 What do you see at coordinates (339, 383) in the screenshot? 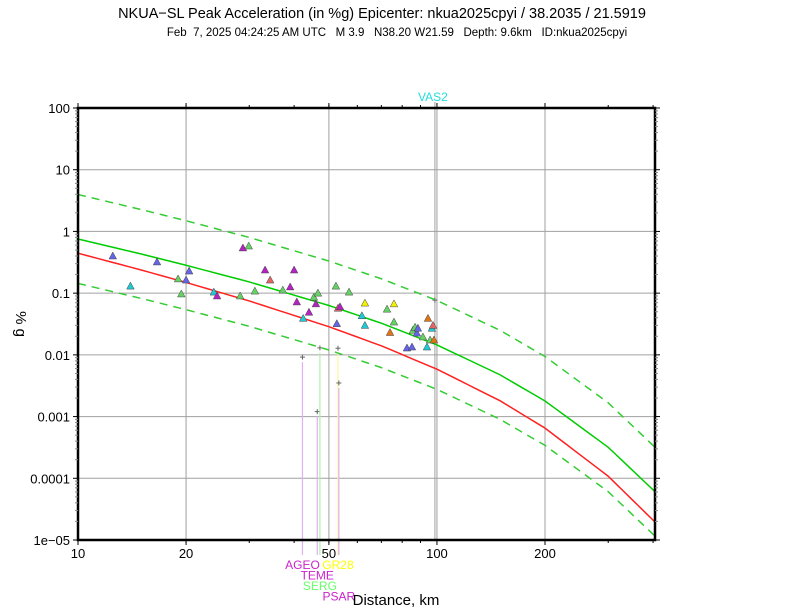
I see `flagged-point-psar` at bounding box center [339, 383].